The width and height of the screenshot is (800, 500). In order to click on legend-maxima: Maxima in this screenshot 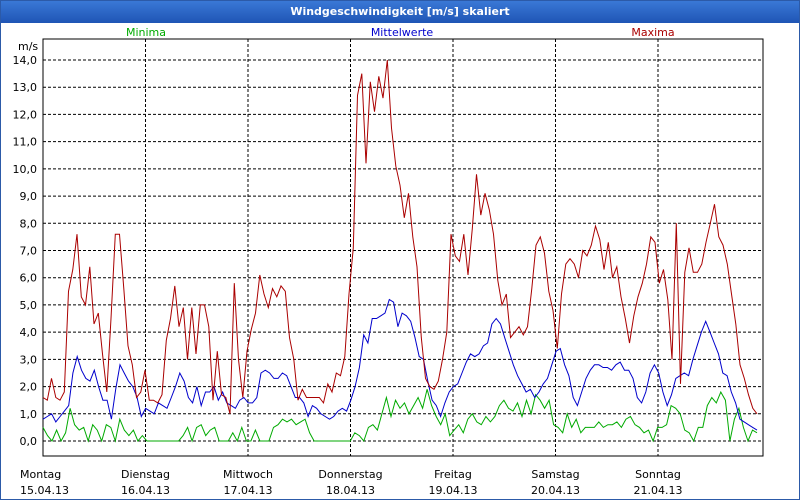, I will do `click(652, 32)`.